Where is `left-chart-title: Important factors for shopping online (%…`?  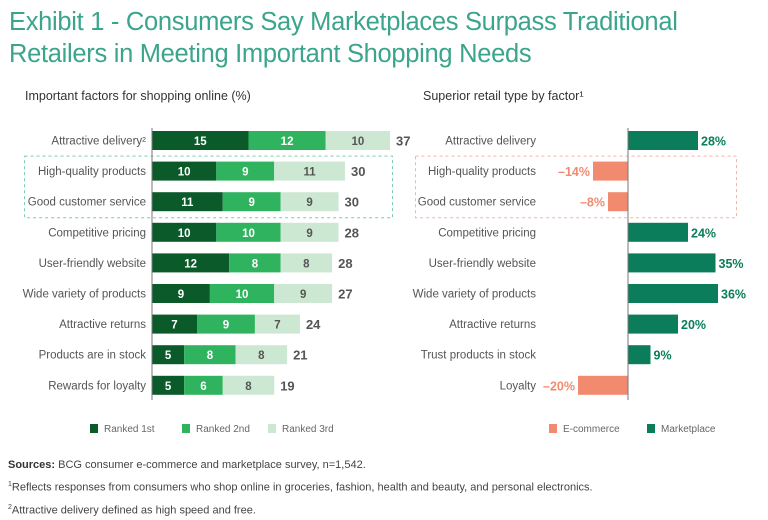
left-chart-title: Important factors for shopping online (%… is located at coordinates (138, 96).